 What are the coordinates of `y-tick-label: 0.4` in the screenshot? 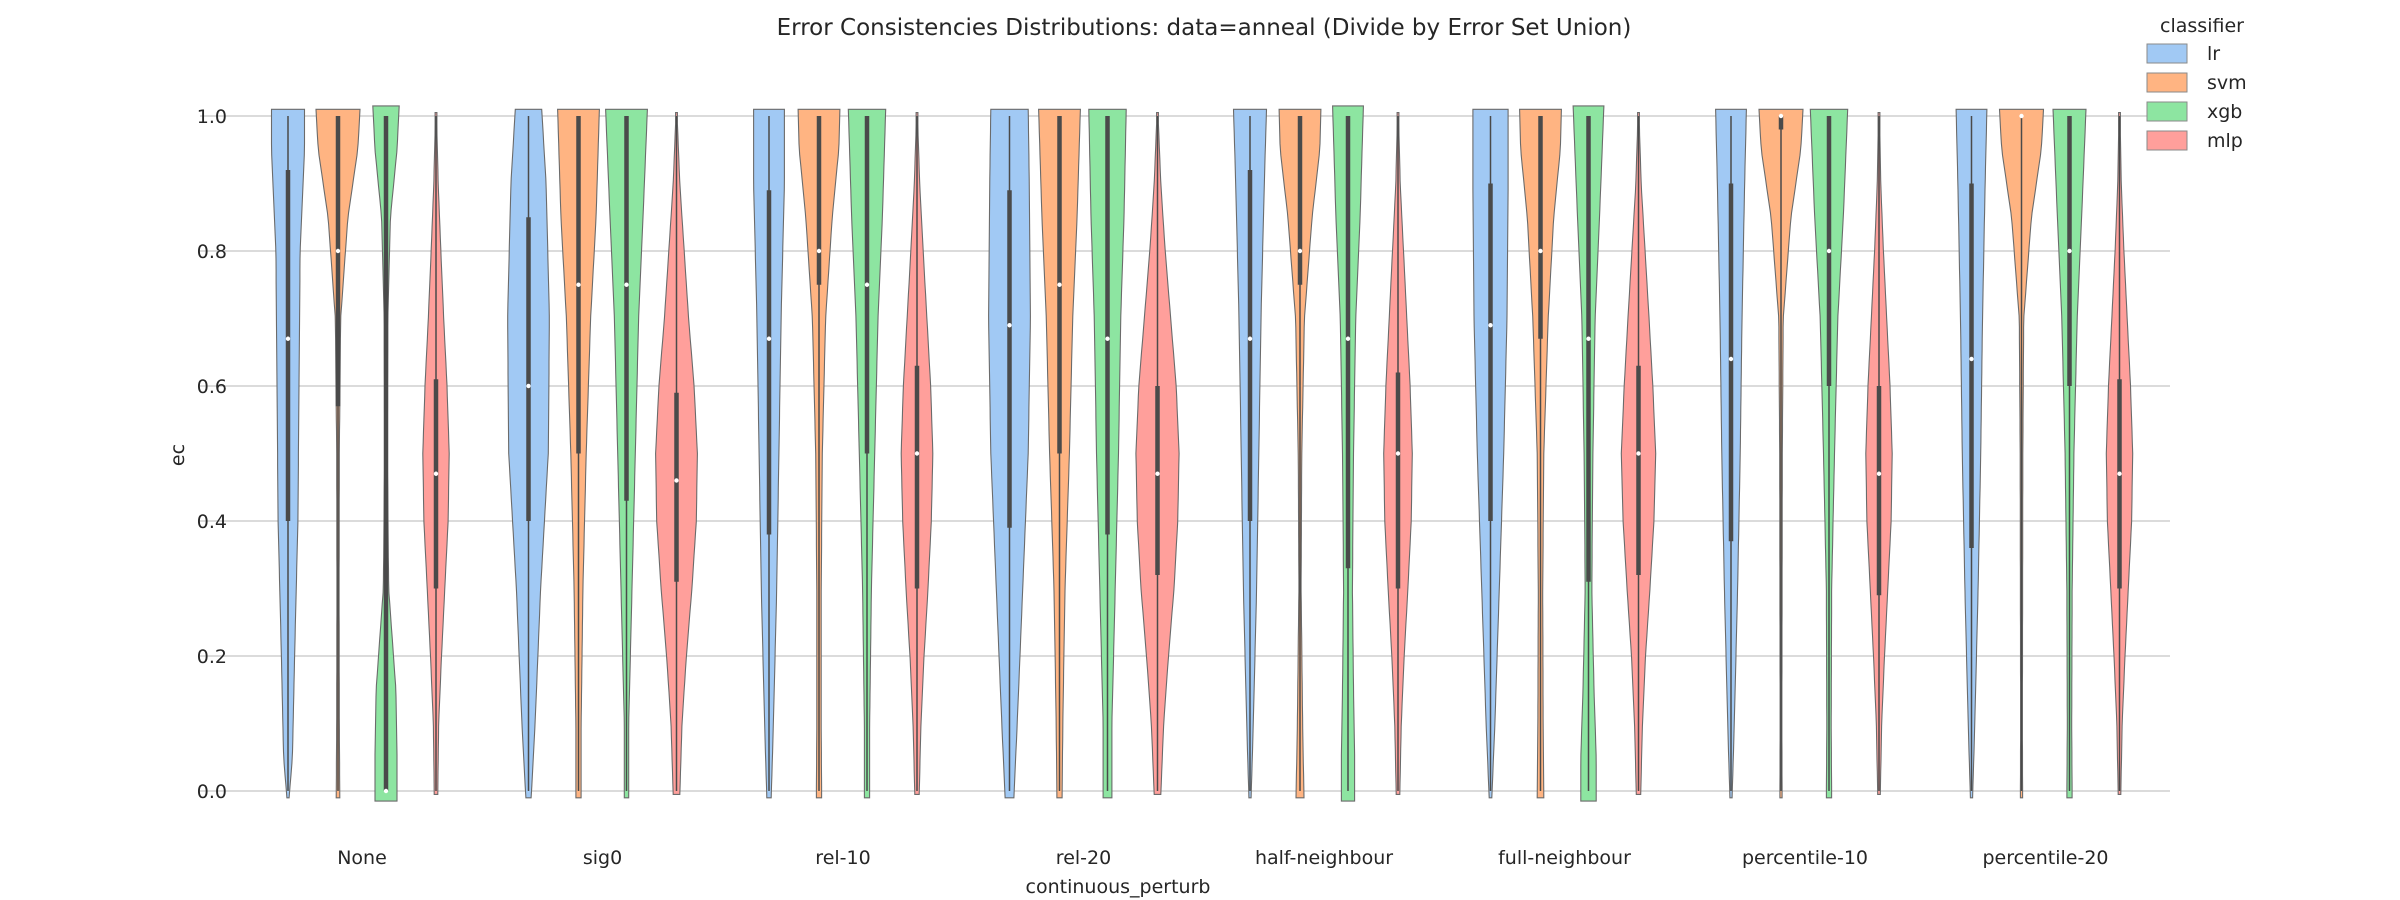 It's located at (212, 522).